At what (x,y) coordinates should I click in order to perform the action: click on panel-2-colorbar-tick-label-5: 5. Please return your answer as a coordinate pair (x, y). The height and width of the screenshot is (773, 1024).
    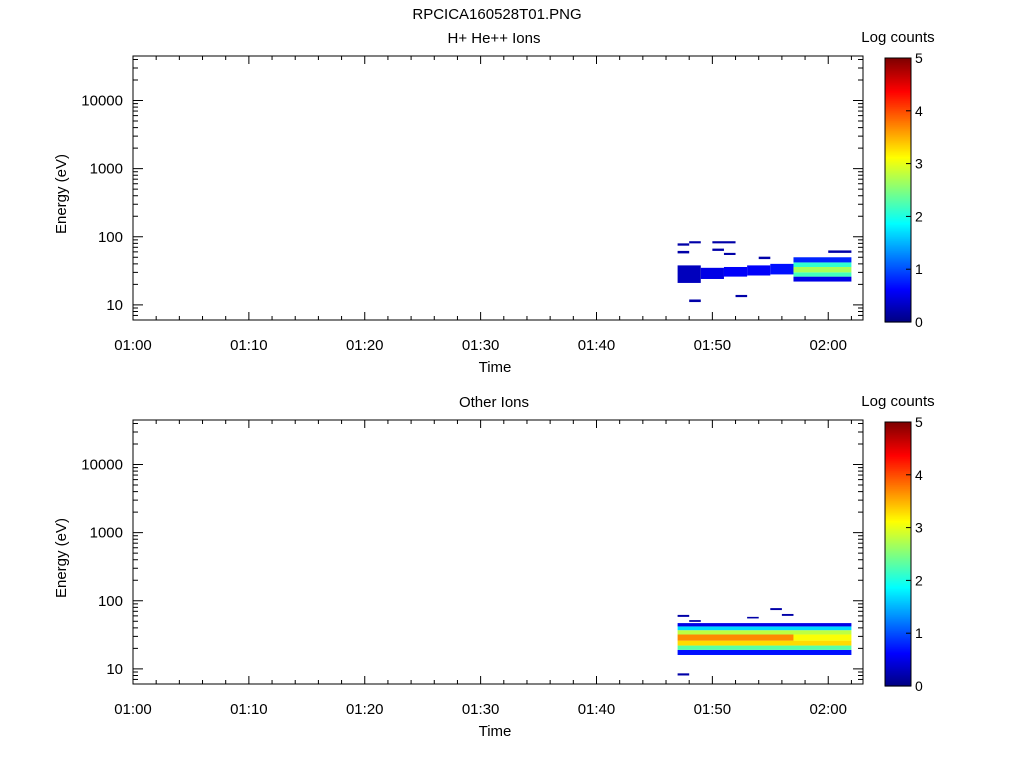
    Looking at the image, I should click on (919, 422).